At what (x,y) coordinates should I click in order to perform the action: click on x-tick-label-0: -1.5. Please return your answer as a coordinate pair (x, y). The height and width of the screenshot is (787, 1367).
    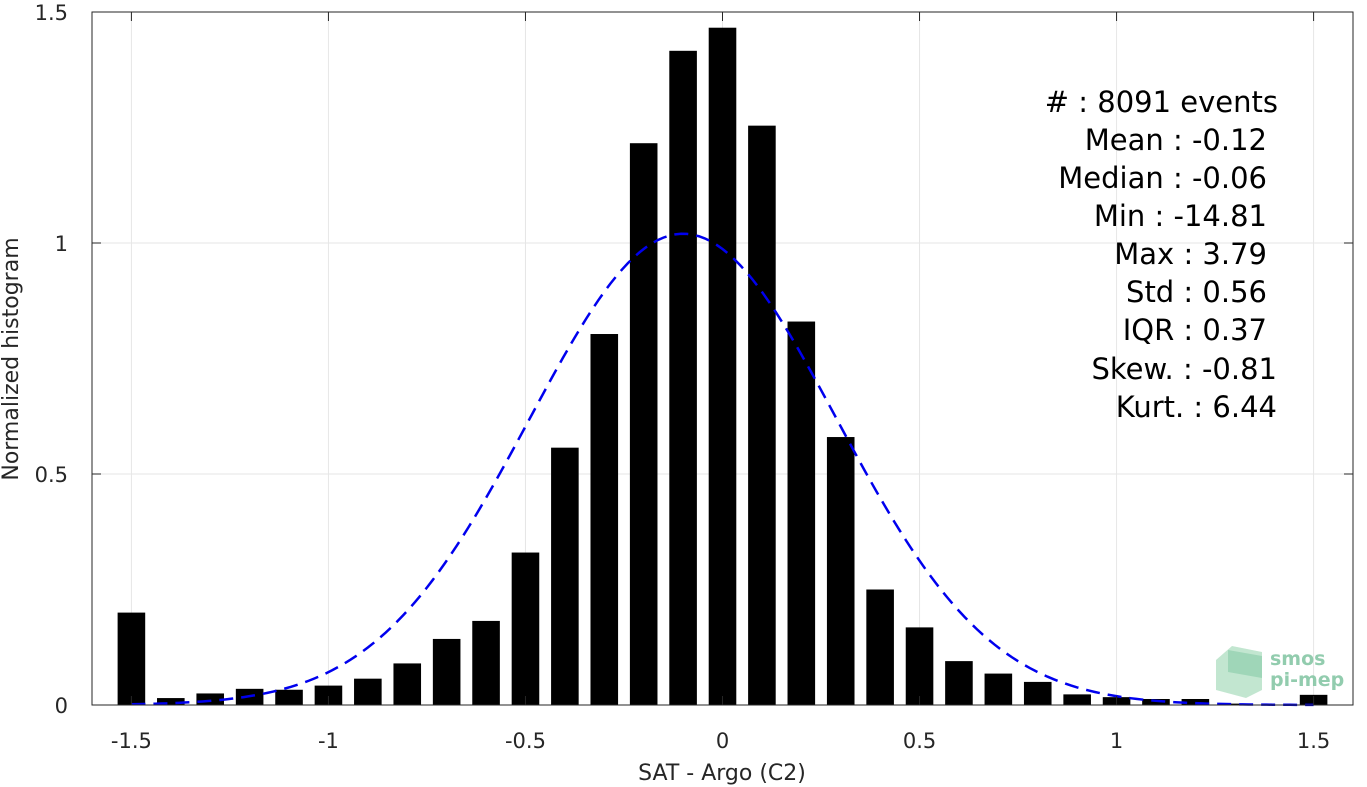
    Looking at the image, I should click on (131, 741).